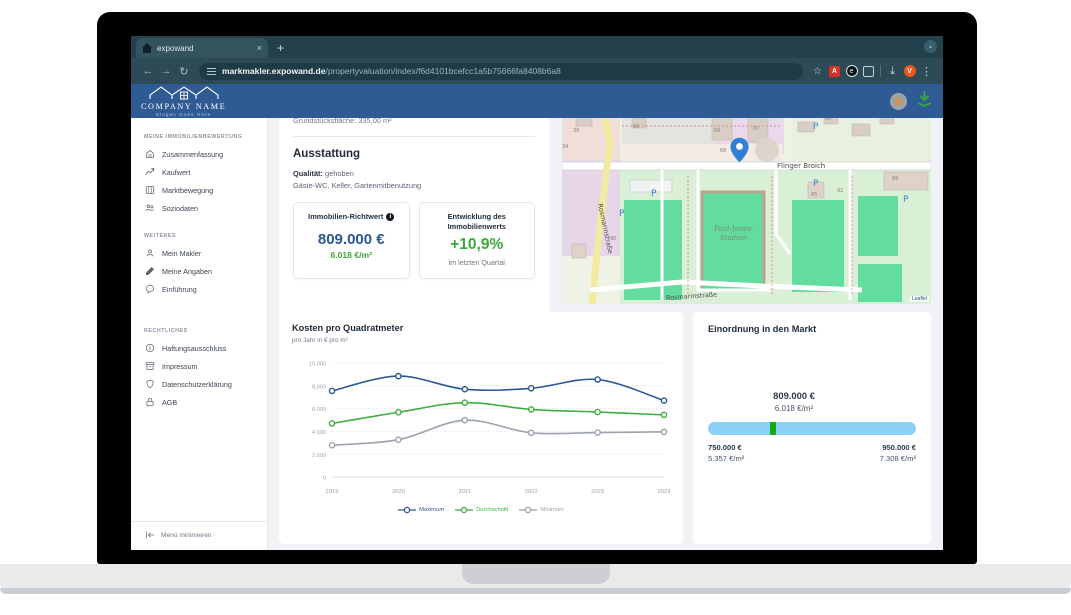 The height and width of the screenshot is (615, 1071). I want to click on browser-tab-expowand: expowand ×, so click(202, 48).